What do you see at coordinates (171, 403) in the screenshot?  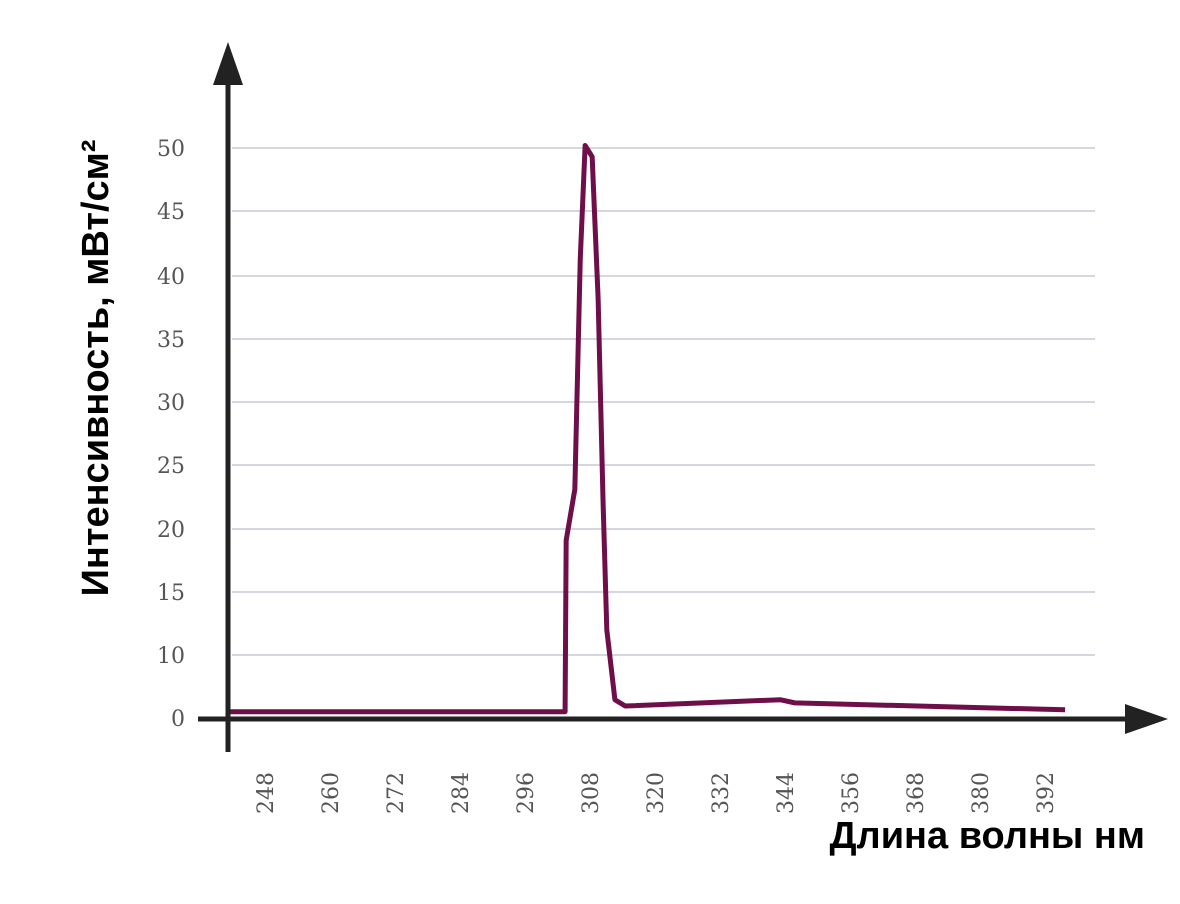 I see `y-tick-label: 30` at bounding box center [171, 403].